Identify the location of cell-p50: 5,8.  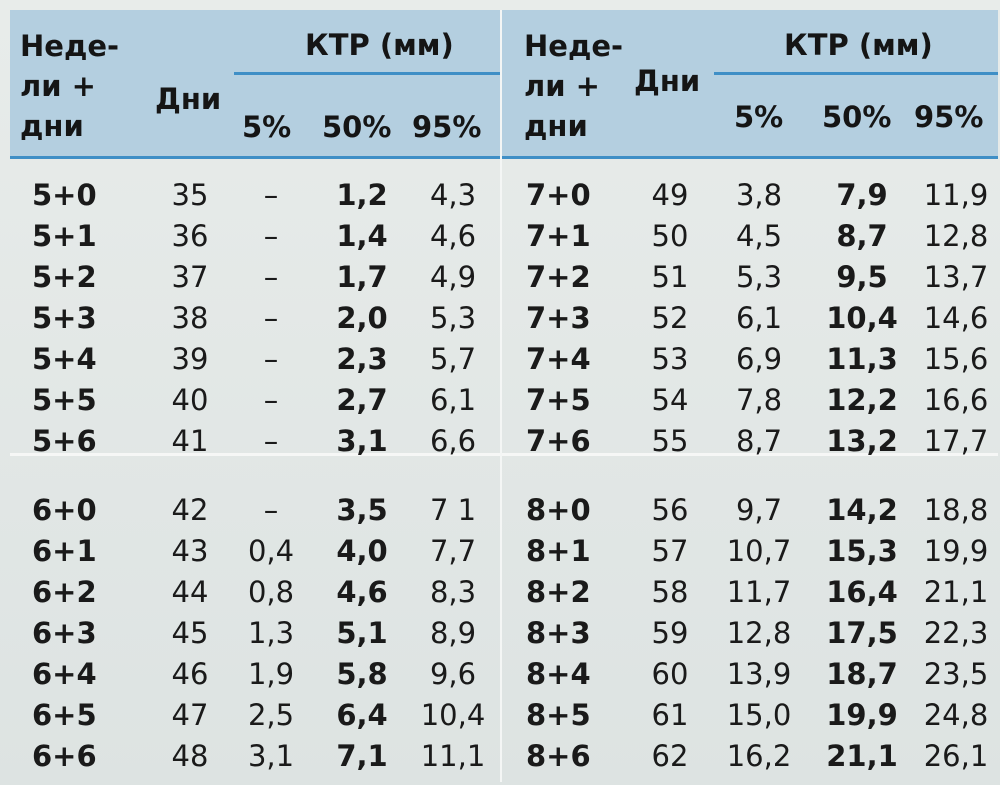
(362, 674).